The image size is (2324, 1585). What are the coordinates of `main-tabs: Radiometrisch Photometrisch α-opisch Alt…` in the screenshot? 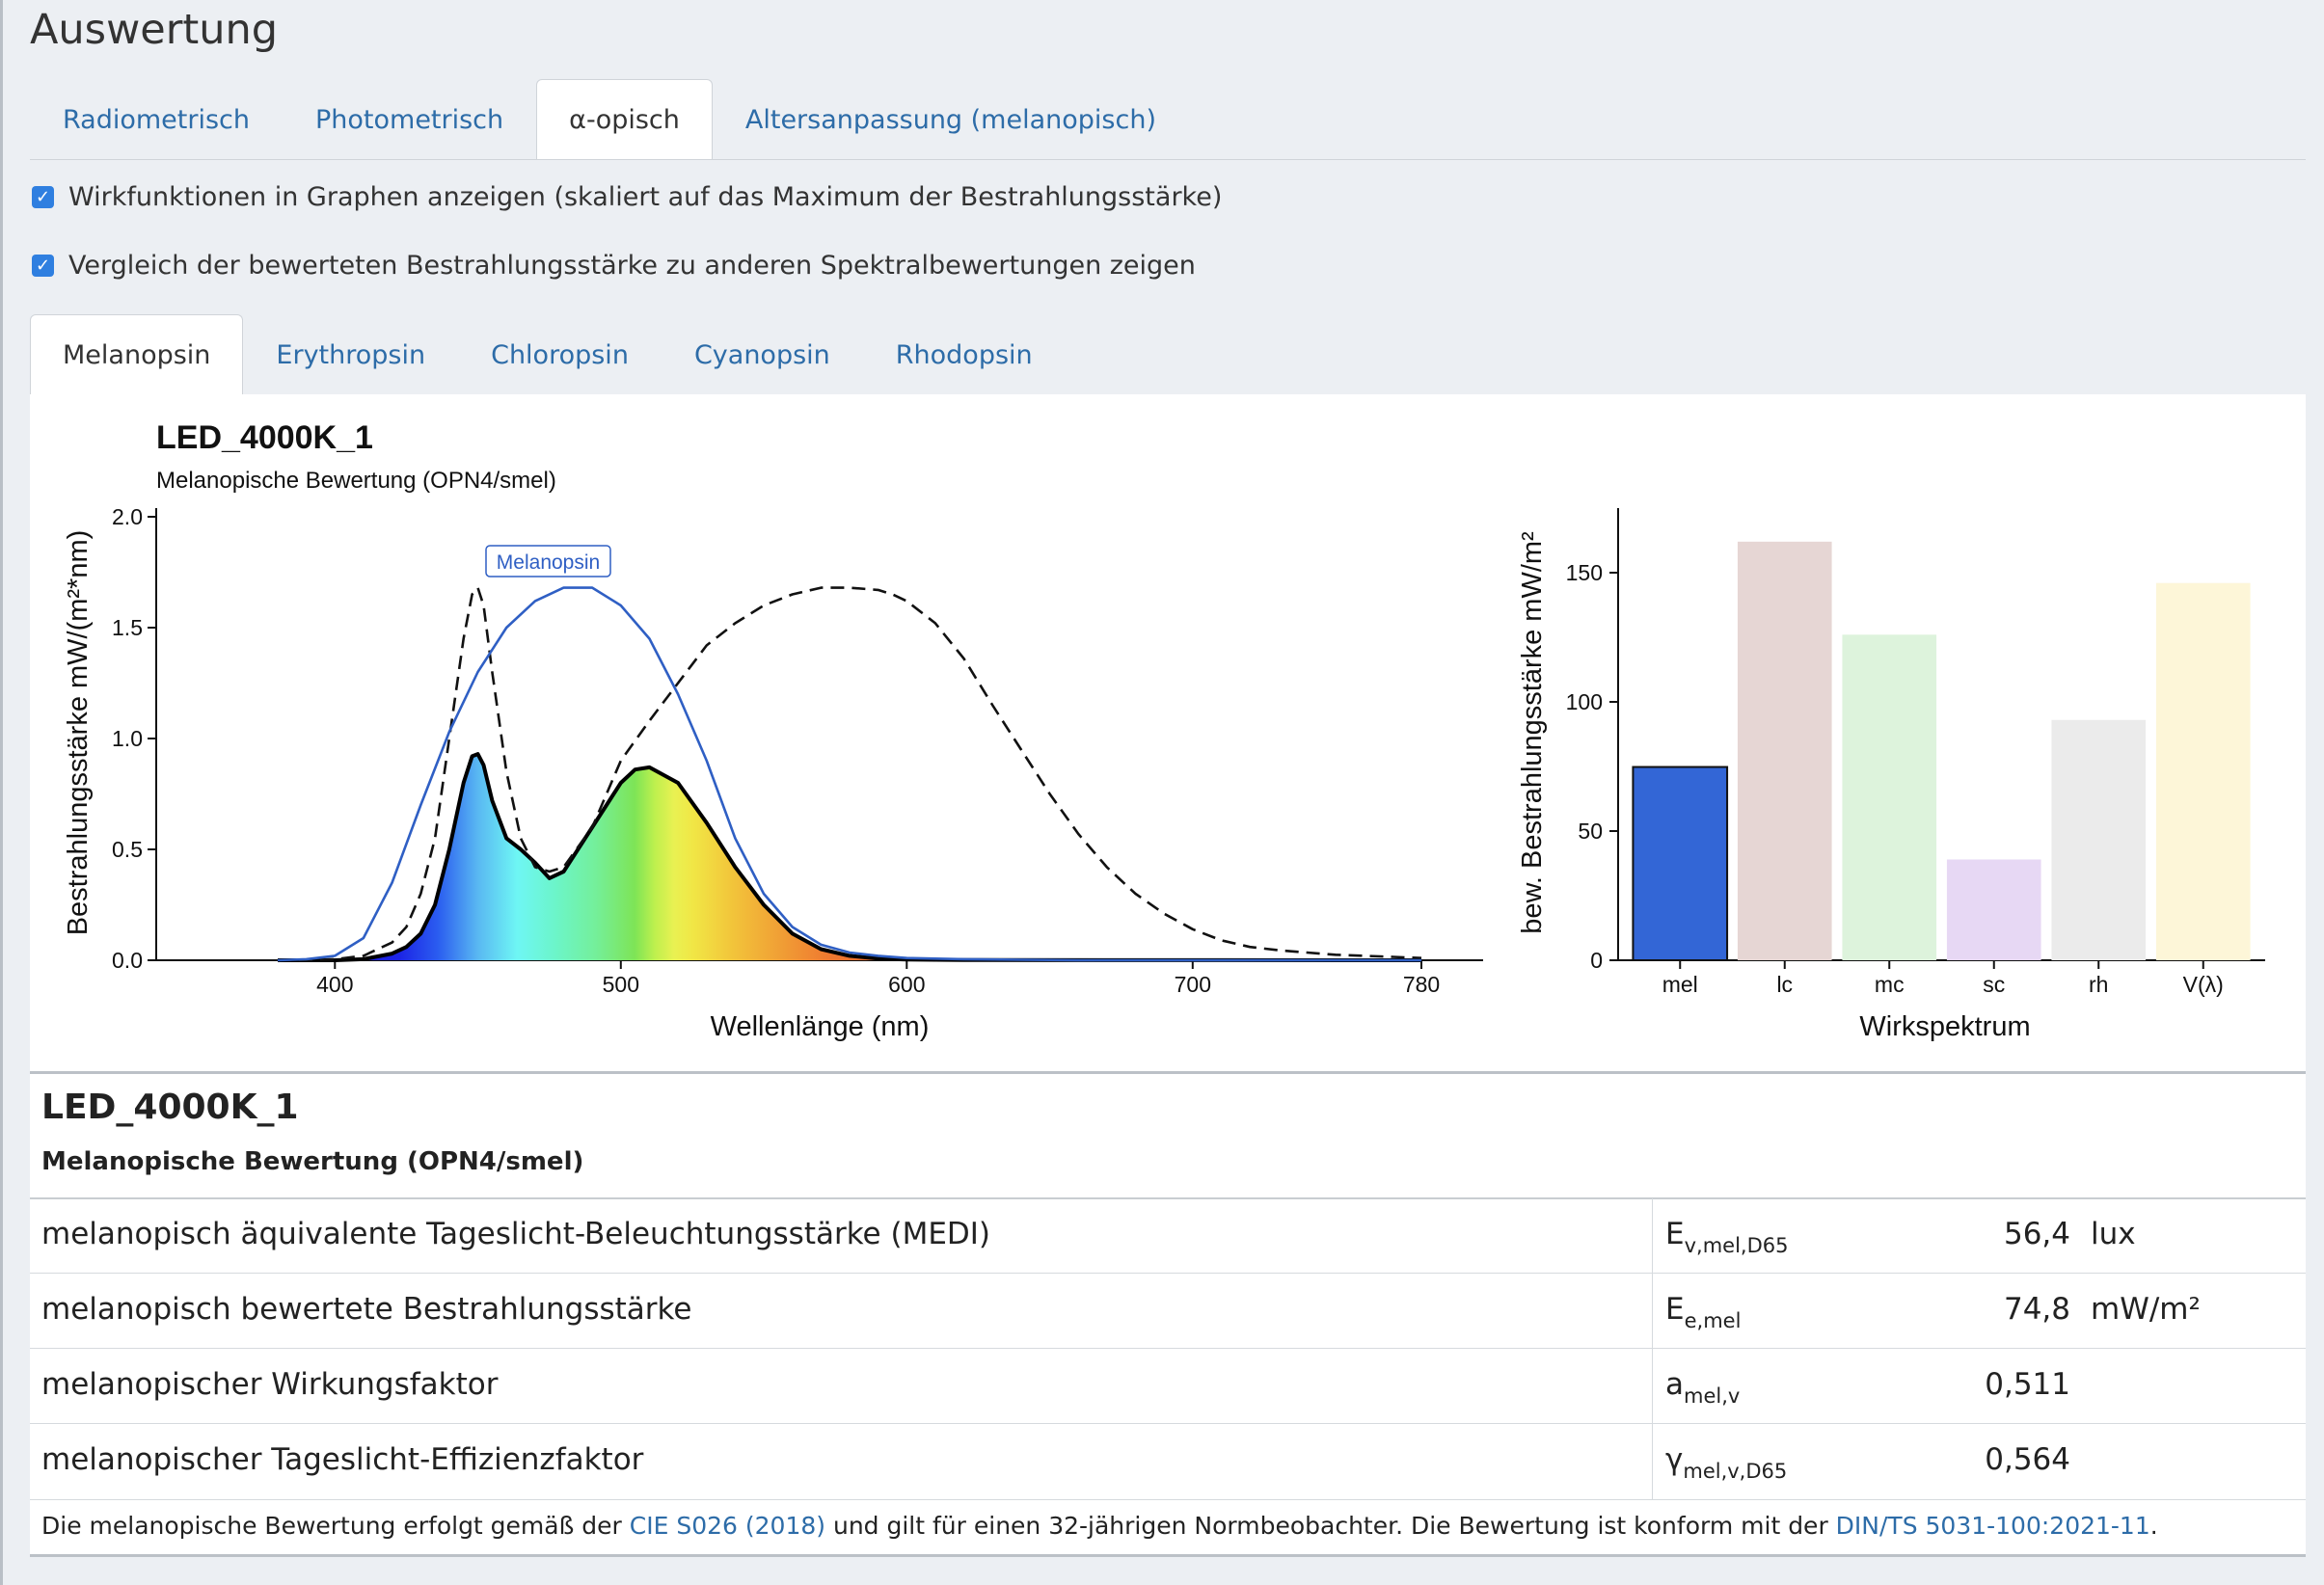 It's located at (609, 119).